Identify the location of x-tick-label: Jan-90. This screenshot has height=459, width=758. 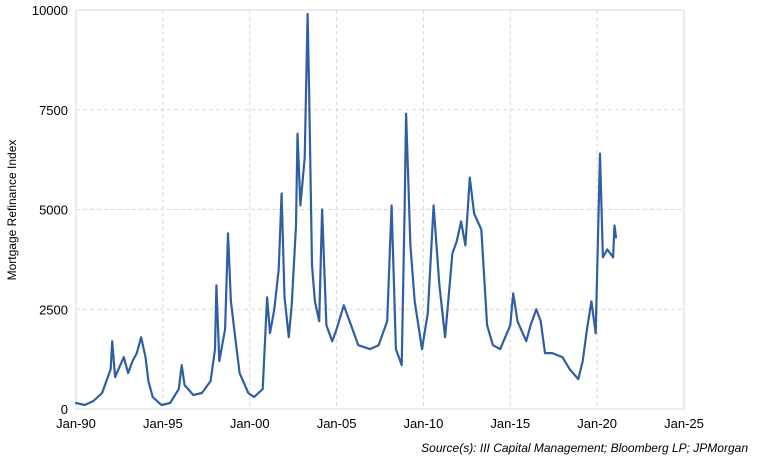
(76, 423).